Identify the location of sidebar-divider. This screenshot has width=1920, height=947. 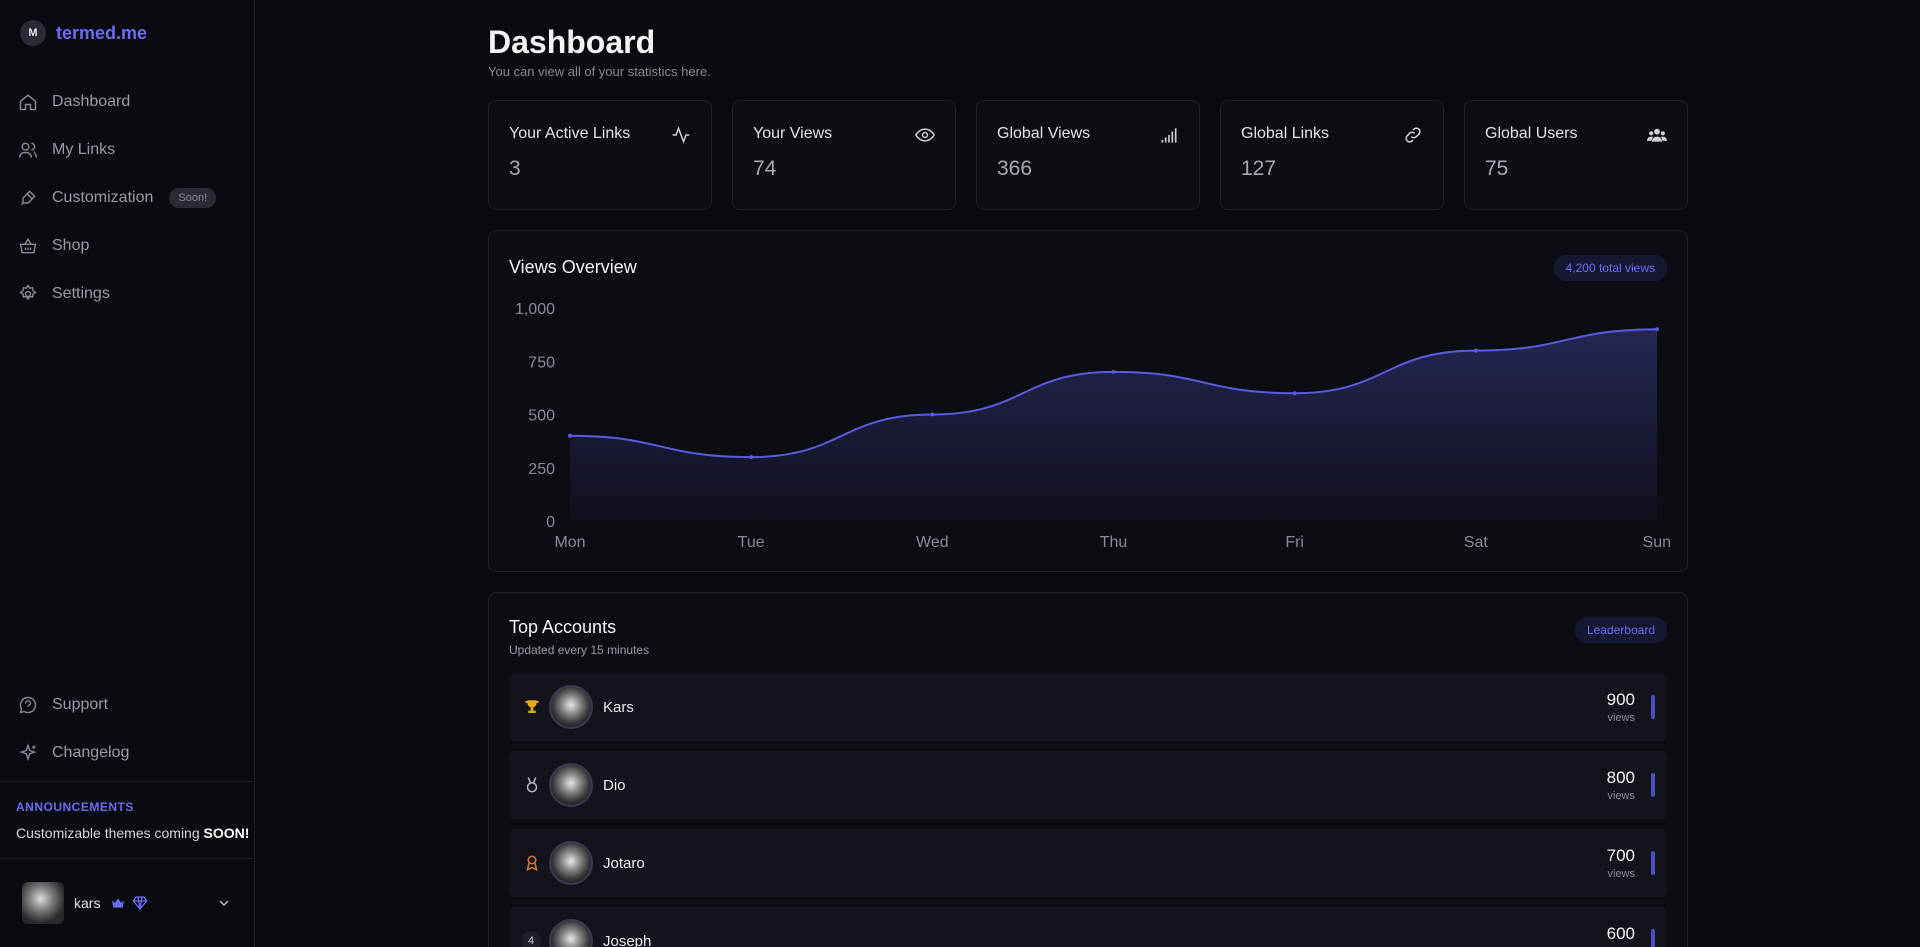
(127, 858).